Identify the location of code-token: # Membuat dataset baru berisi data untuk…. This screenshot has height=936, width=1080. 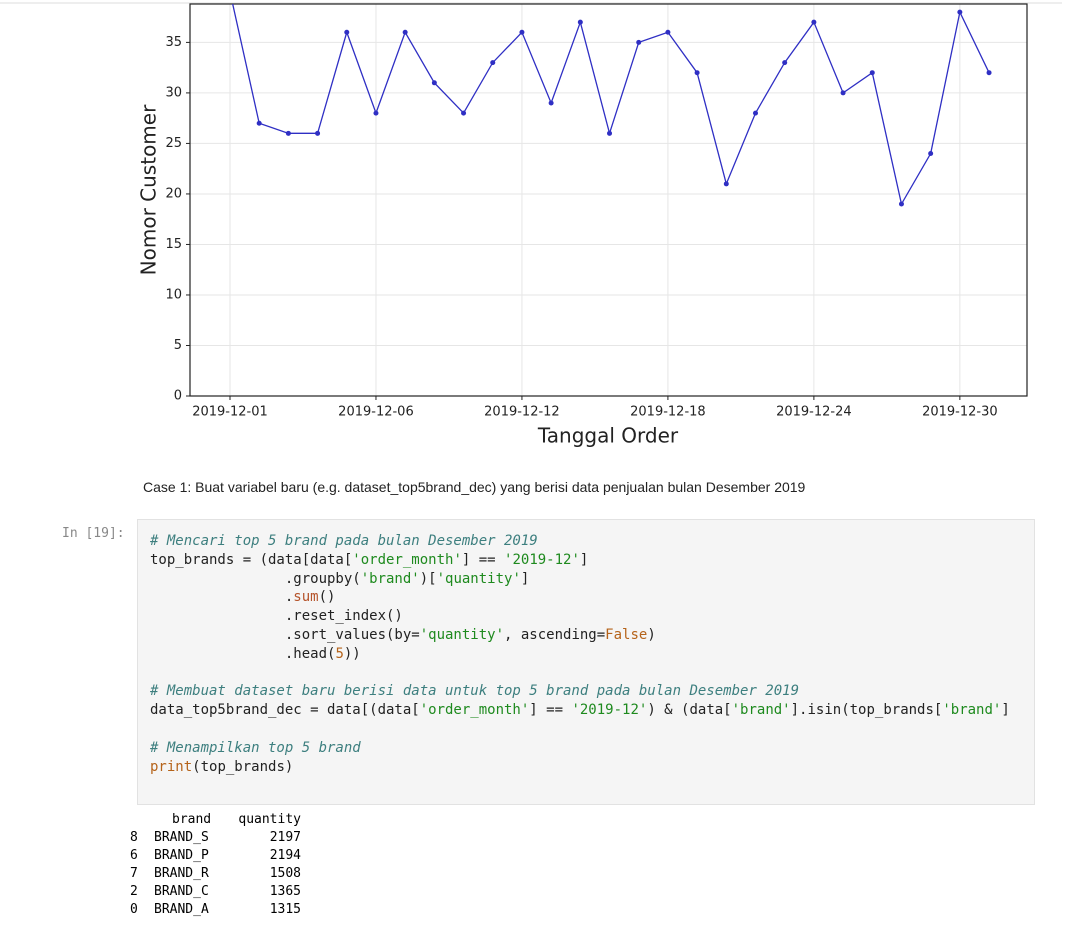
(475, 691).